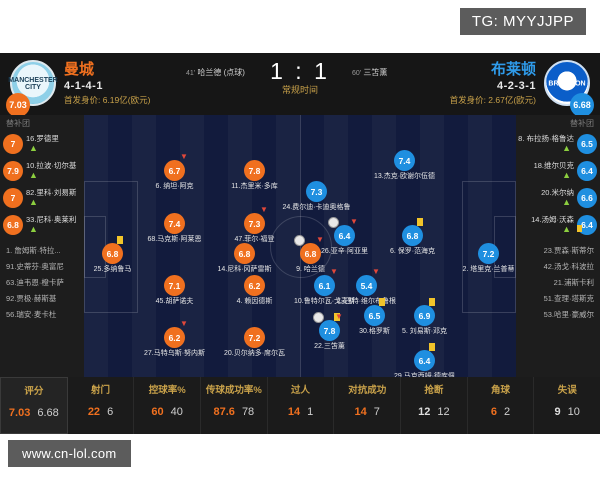 Image resolution: width=600 pixels, height=480 pixels. I want to click on substitute-row: 6.5 8. 布拉扬·格鲁达 ▲, so click(558, 145).